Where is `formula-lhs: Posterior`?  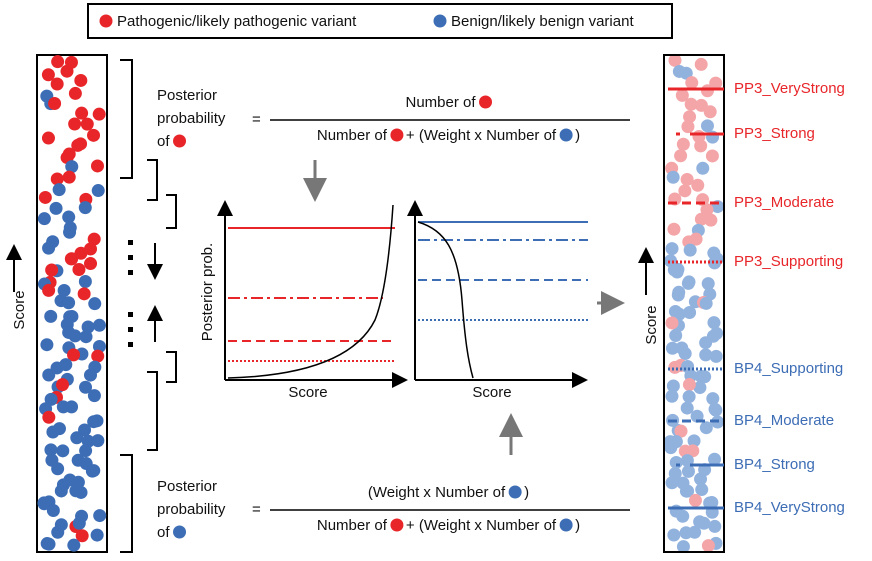
formula-lhs: Posterior is located at coordinates (187, 95).